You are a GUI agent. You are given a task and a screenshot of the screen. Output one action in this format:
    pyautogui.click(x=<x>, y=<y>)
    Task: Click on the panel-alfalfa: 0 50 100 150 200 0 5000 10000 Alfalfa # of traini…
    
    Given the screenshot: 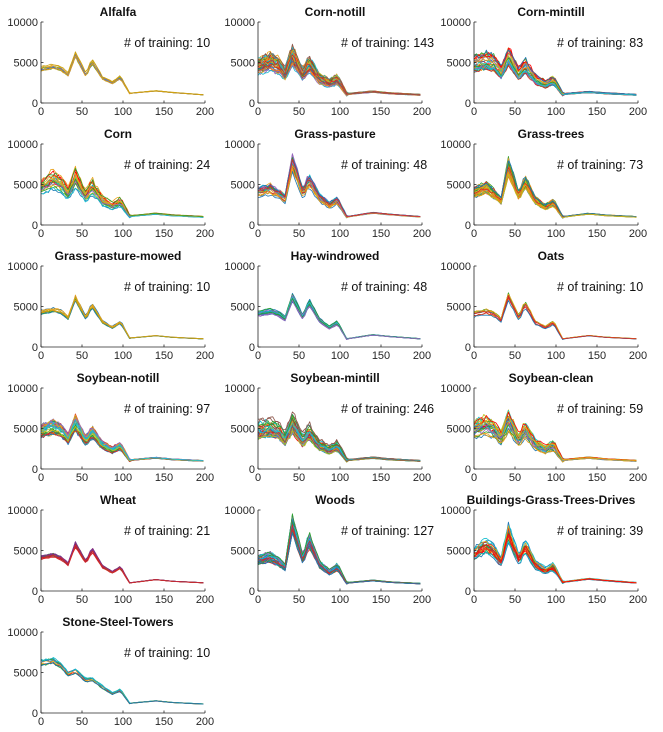 What is the action you would take?
    pyautogui.click(x=110, y=61)
    